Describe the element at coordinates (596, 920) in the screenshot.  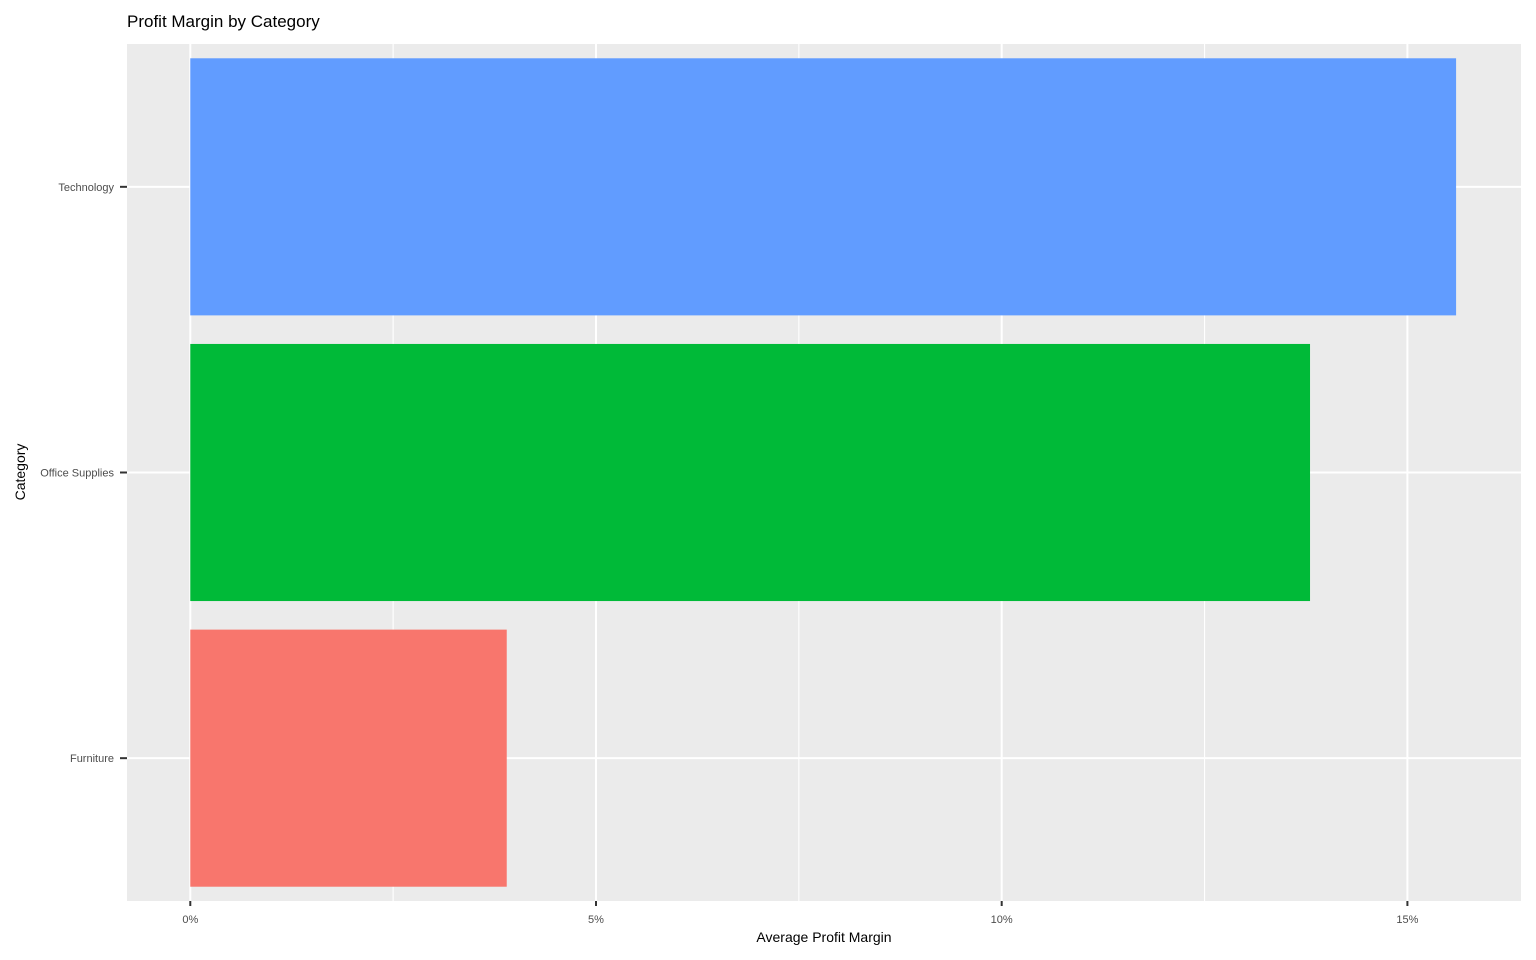
I see `x-tick-label: 5%` at that location.